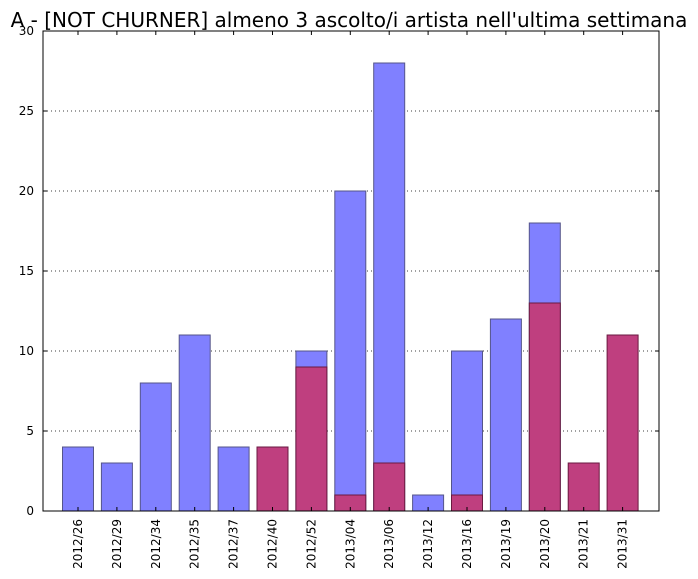  Describe the element at coordinates (350, 544) in the screenshot. I see `x-tick-label: 2013/04` at that location.